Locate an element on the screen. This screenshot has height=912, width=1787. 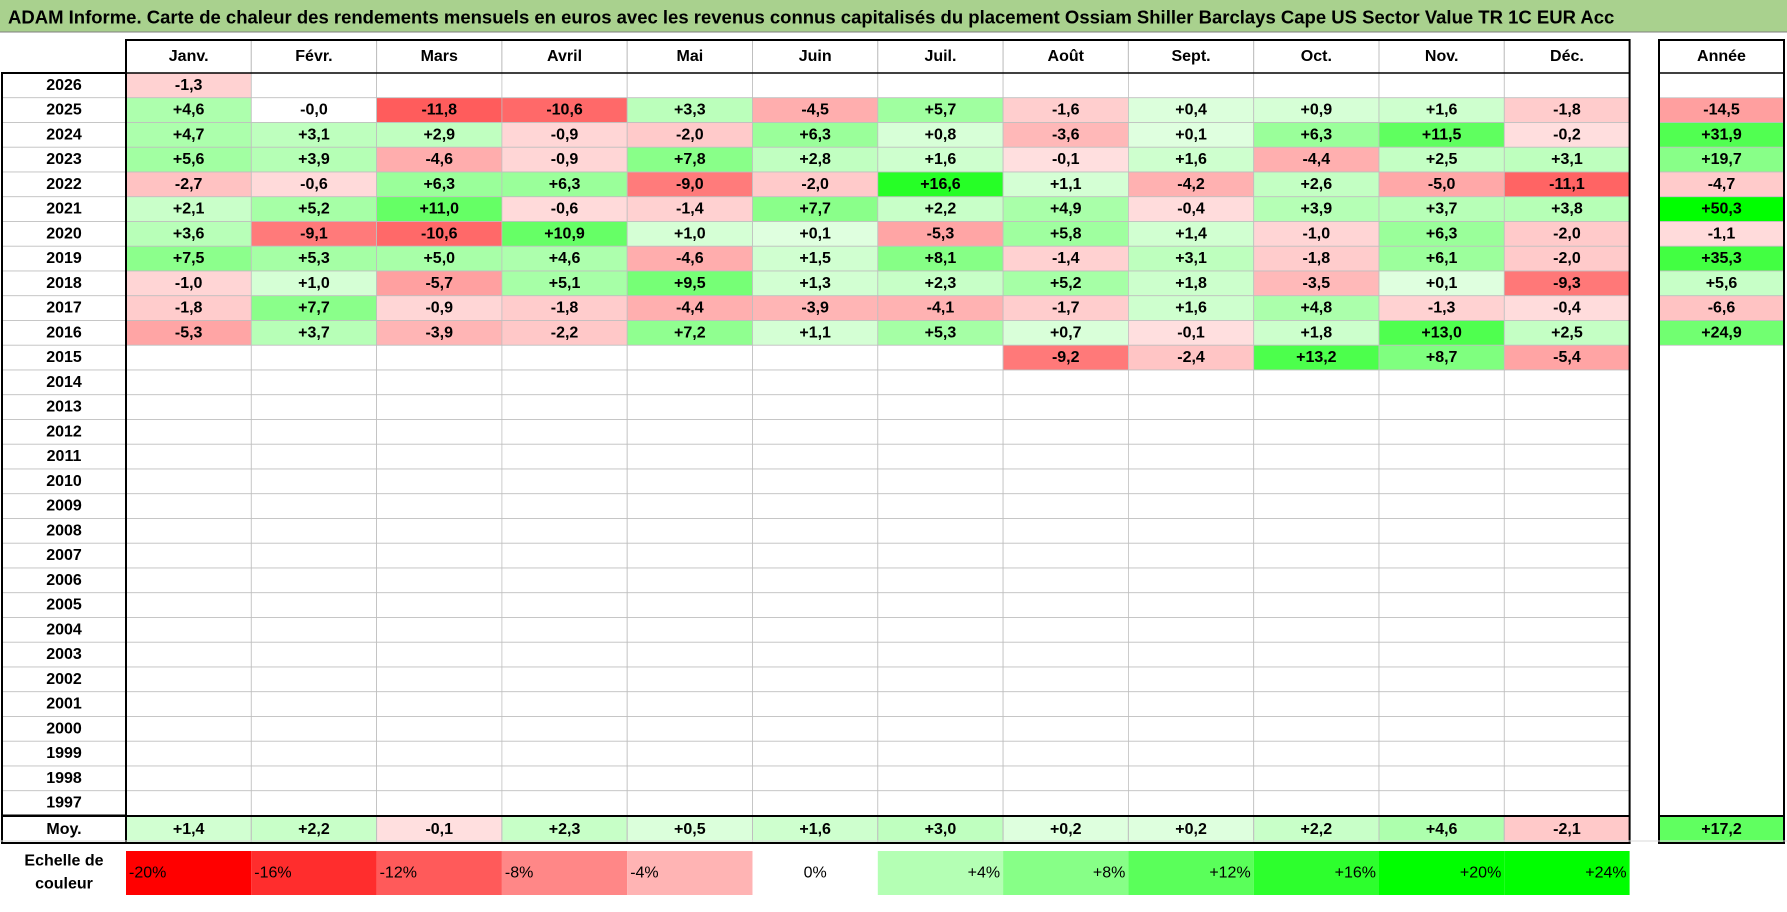
year-label: 2016 is located at coordinates (64, 332).